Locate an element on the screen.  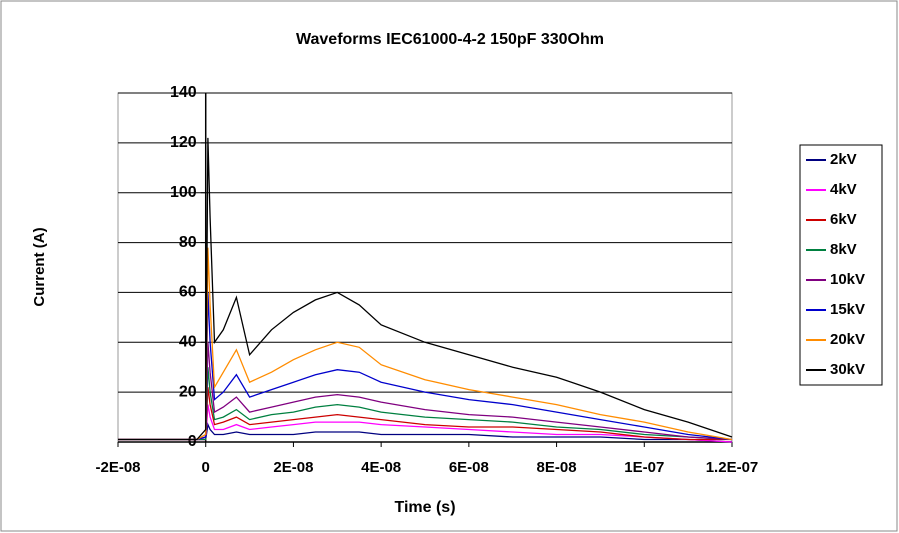
legend-box is located at coordinates (841, 265).